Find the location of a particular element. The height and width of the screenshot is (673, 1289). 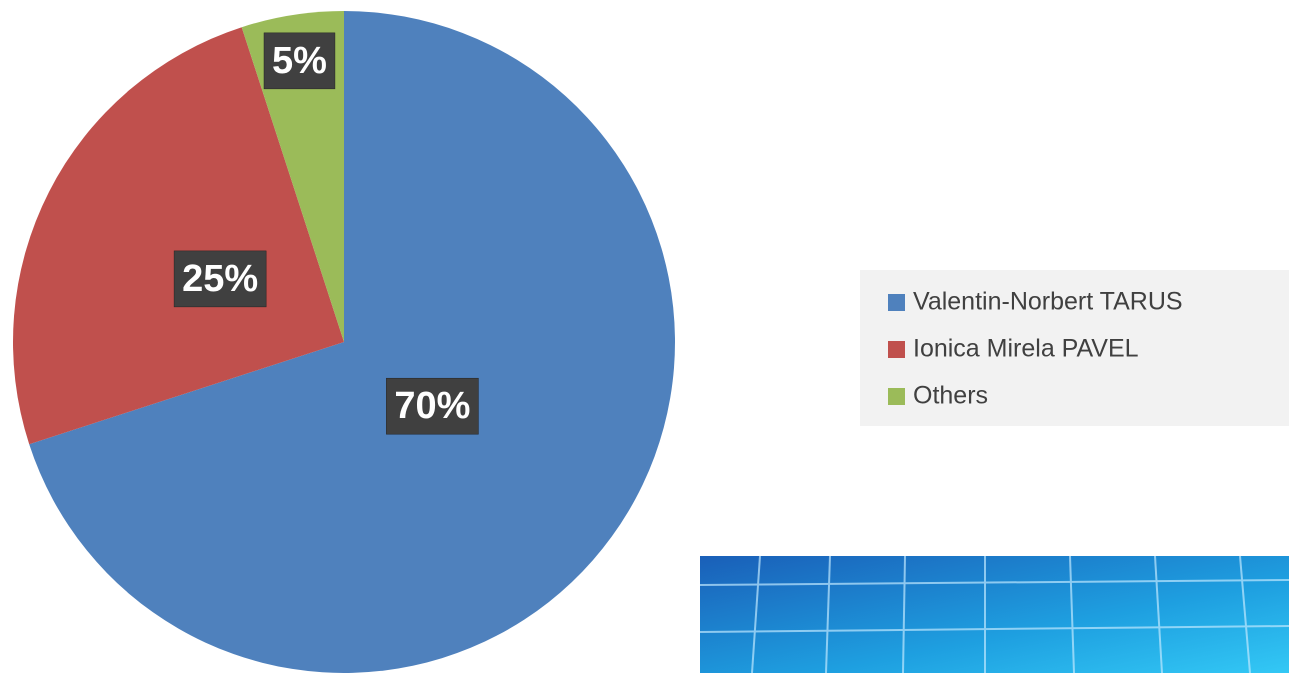

data-label: 25% is located at coordinates (220, 279).